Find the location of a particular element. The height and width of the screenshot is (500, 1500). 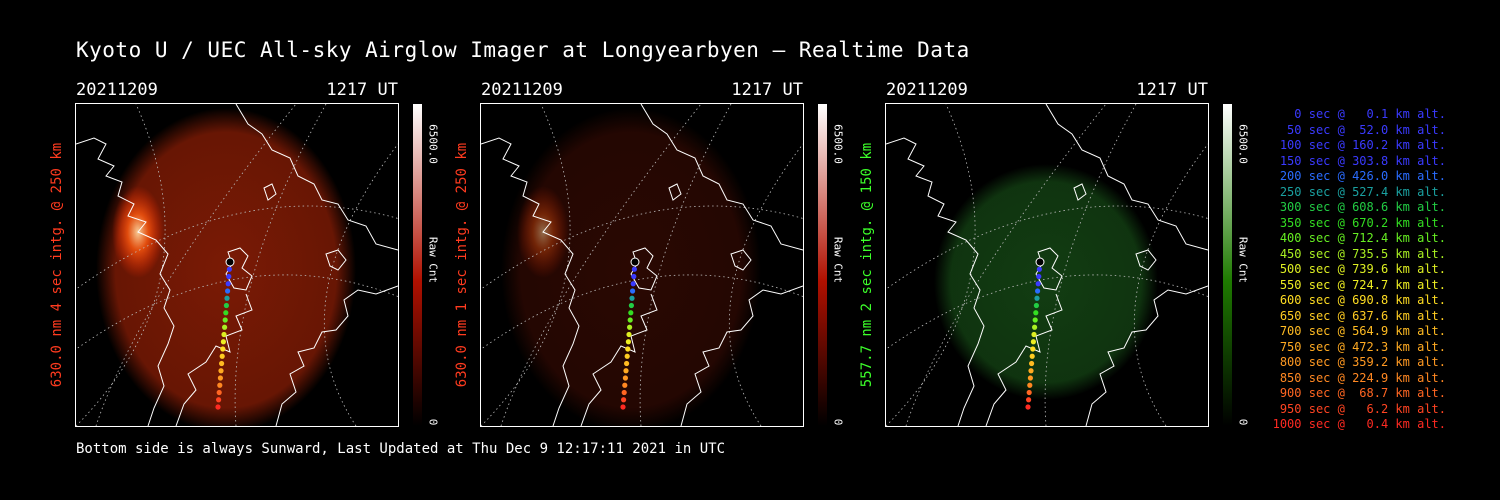

legend-entry: 1000 sec @ 0.4 km alt. is located at coordinates (1359, 424).